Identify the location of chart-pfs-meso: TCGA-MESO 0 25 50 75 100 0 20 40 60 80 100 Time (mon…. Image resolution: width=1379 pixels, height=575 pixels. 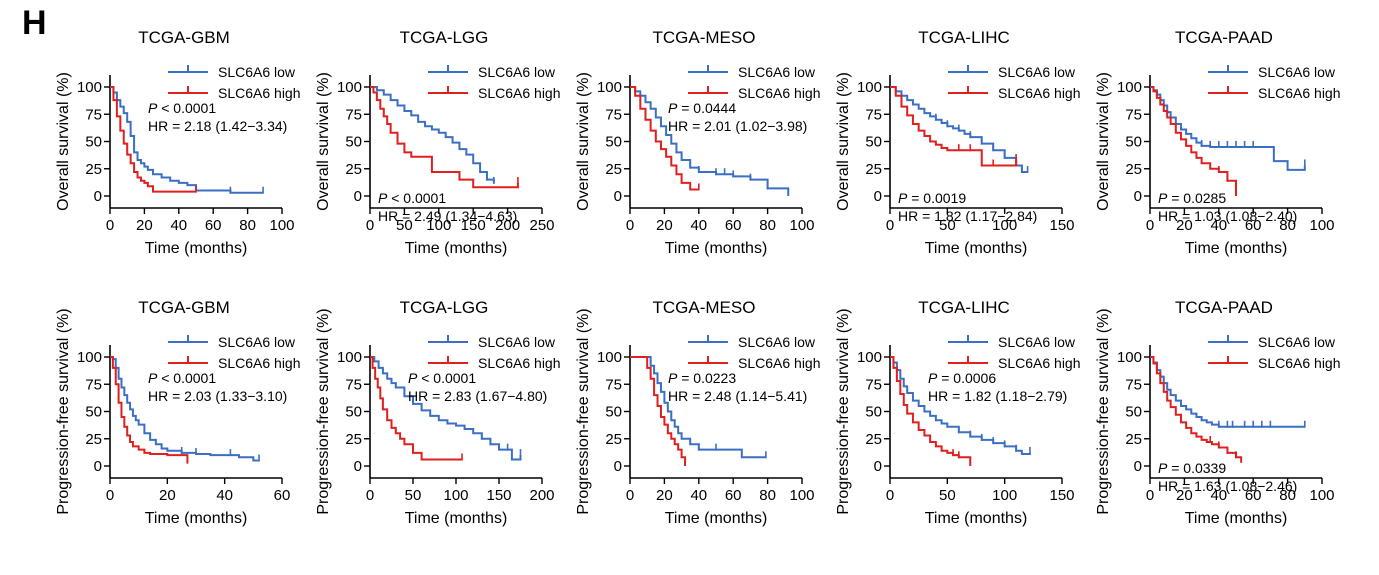
(698, 412).